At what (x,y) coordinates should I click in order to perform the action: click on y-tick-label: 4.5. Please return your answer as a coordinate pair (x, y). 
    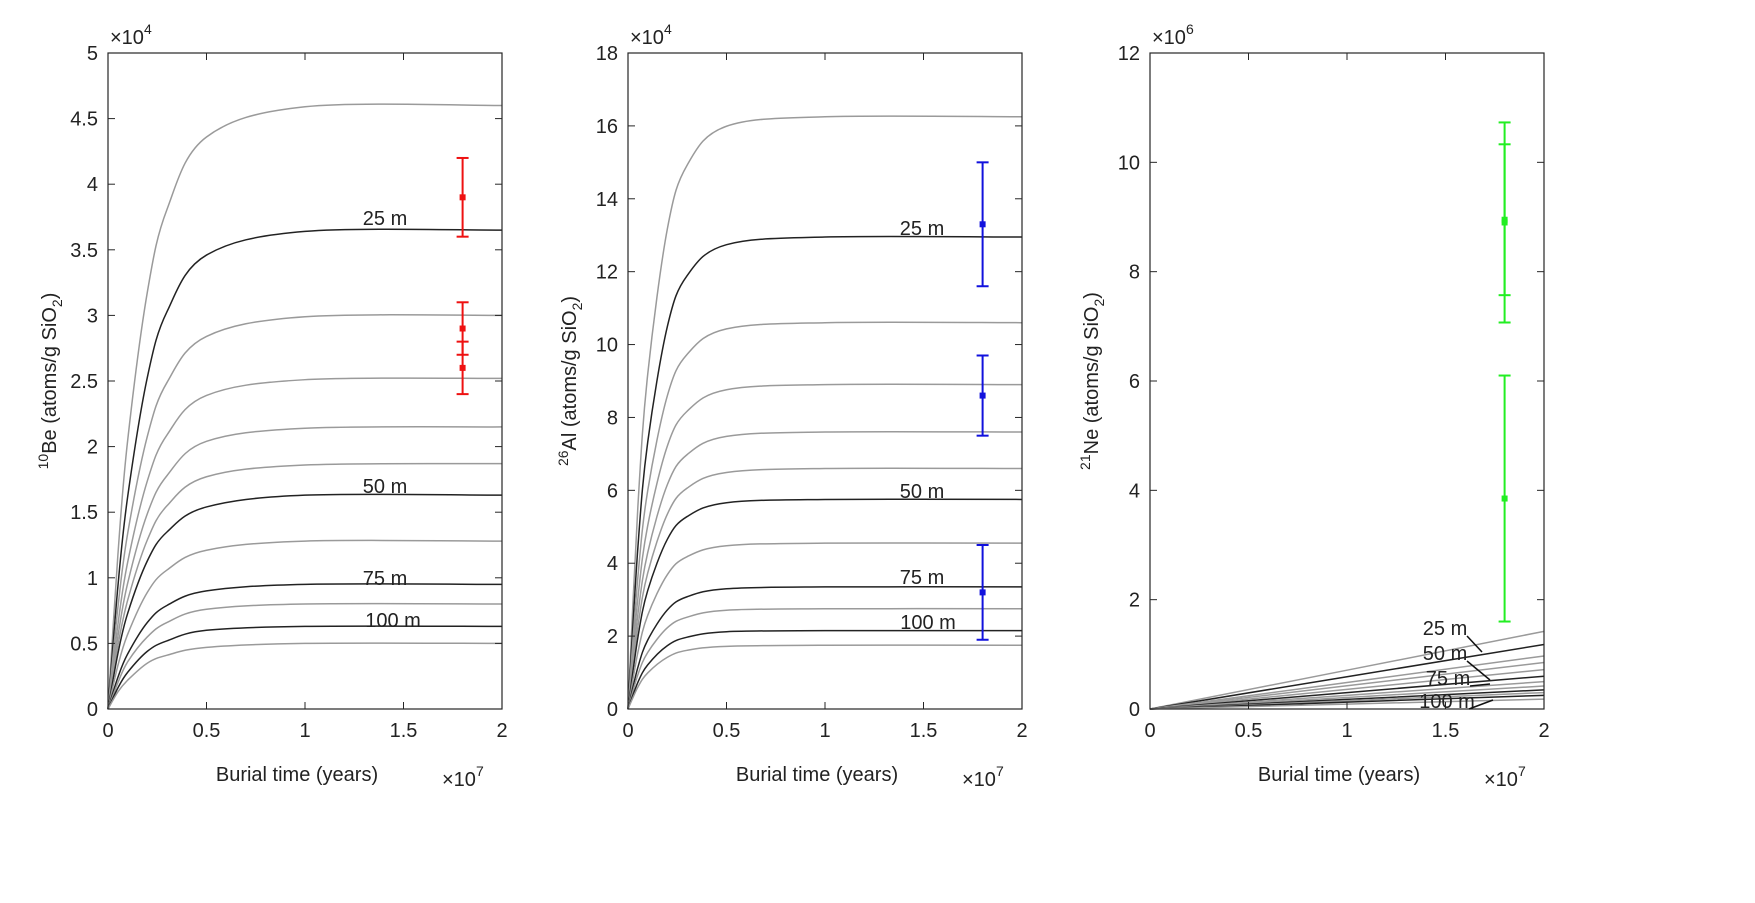
    Looking at the image, I should click on (84, 120).